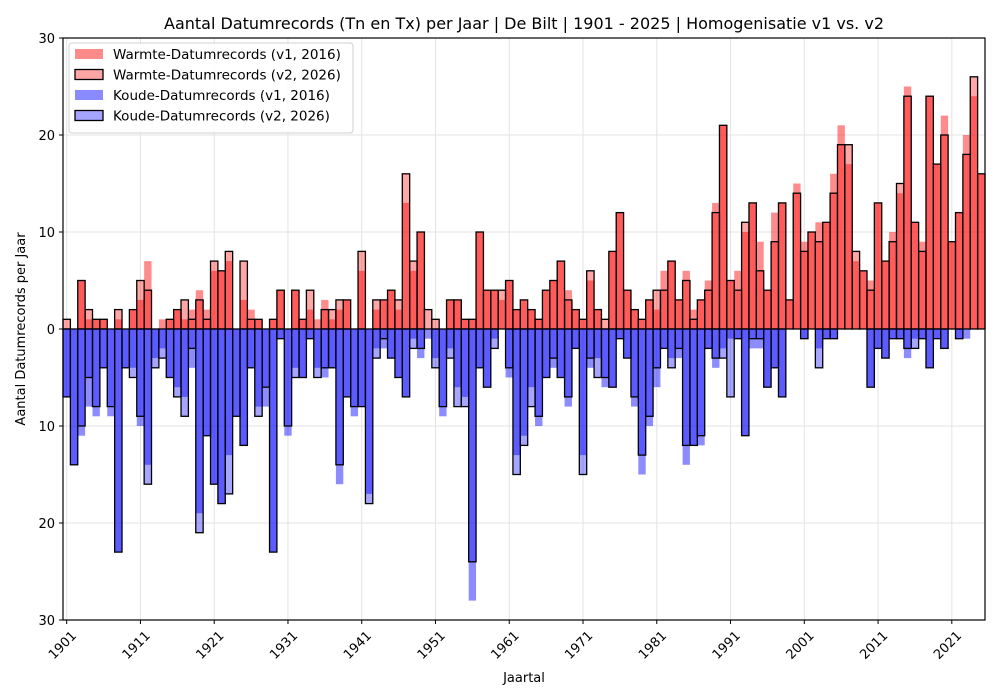 The height and width of the screenshot is (700, 1000). I want to click on warm-bar-v2-1941, so click(362, 290).